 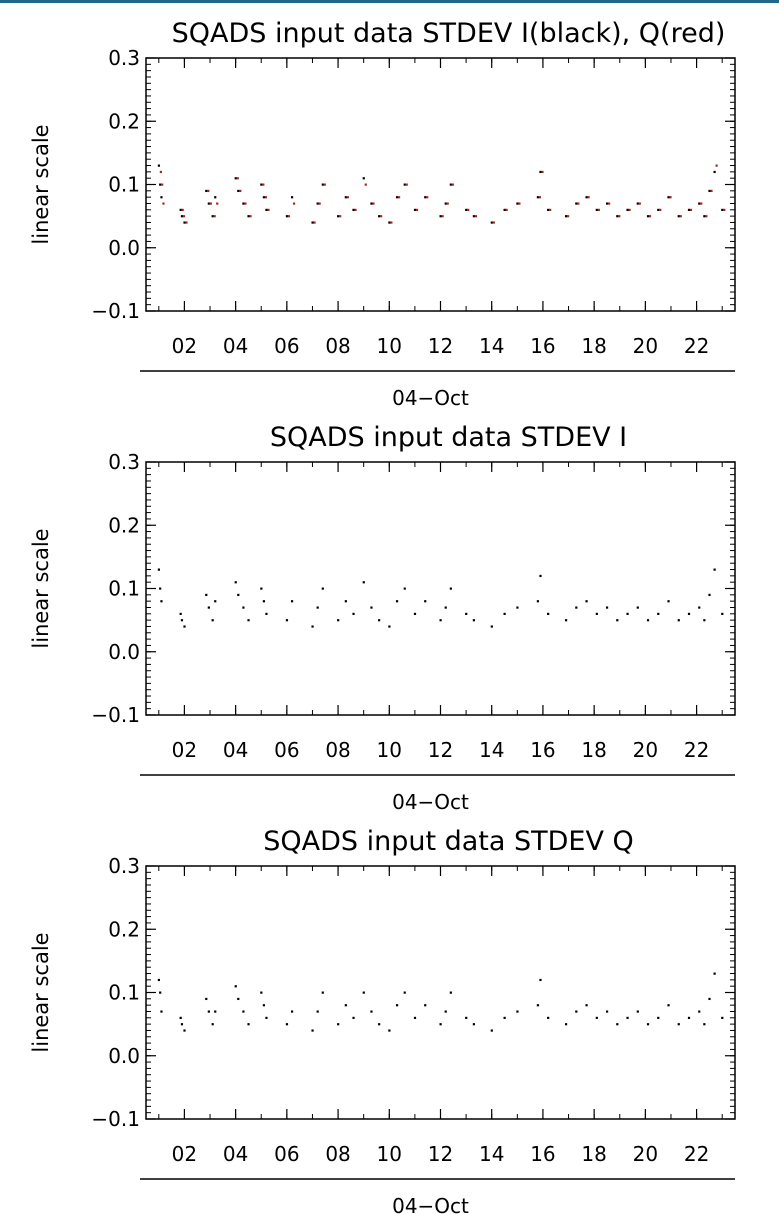 I want to click on x-tick-label: 14, so click(x=491, y=1154).